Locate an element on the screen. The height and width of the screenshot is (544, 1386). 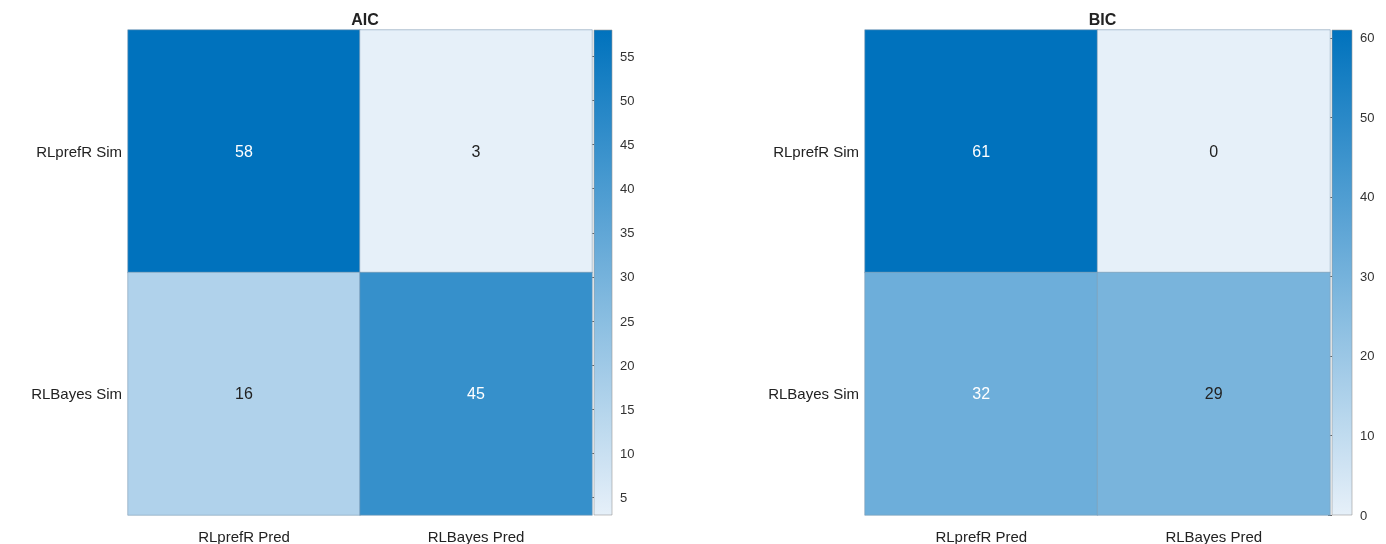
data-label: 45 is located at coordinates (476, 394).